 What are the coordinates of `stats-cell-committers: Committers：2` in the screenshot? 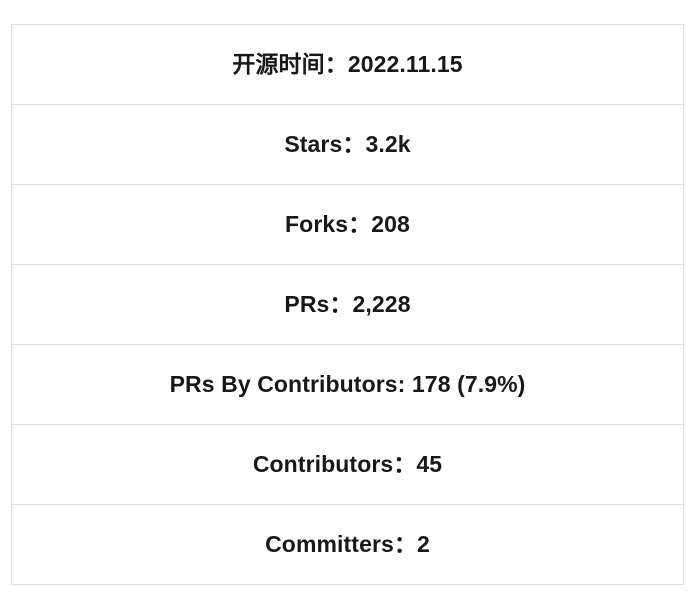 It's located at (347, 544).